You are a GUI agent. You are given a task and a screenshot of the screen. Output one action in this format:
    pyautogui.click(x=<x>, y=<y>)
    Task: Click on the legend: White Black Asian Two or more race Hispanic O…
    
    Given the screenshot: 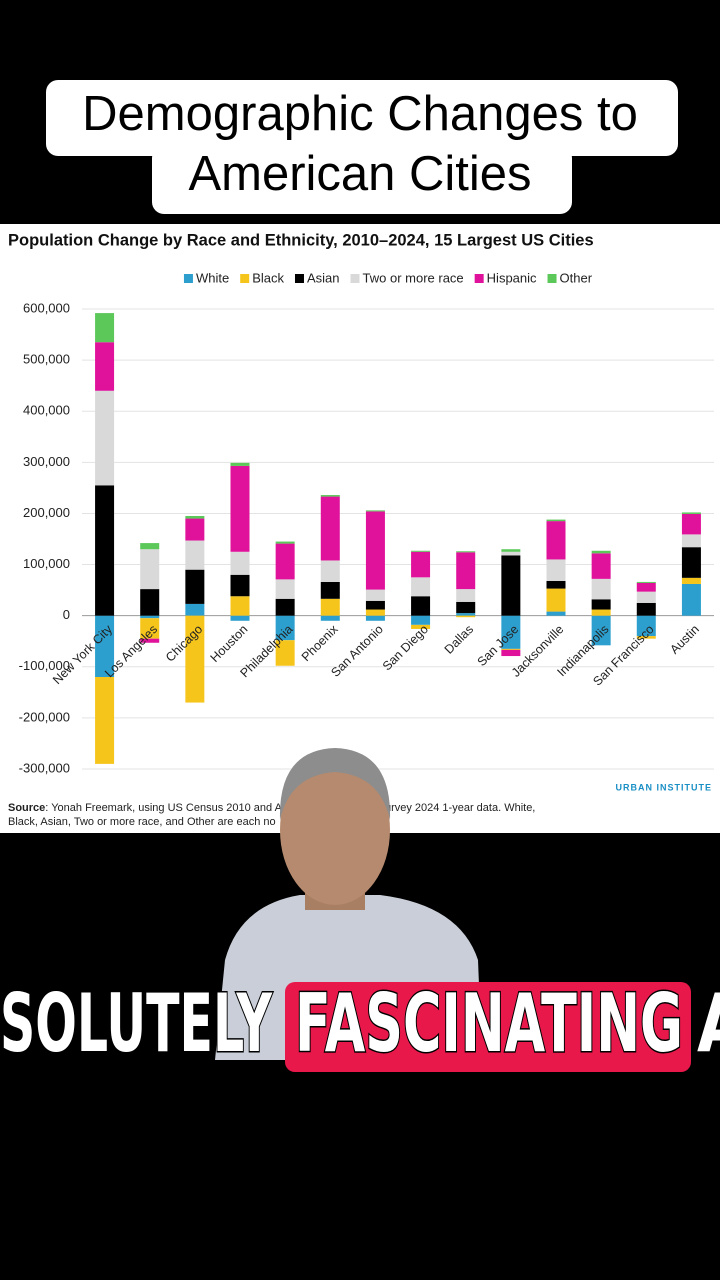 What is the action you would take?
    pyautogui.click(x=388, y=277)
    